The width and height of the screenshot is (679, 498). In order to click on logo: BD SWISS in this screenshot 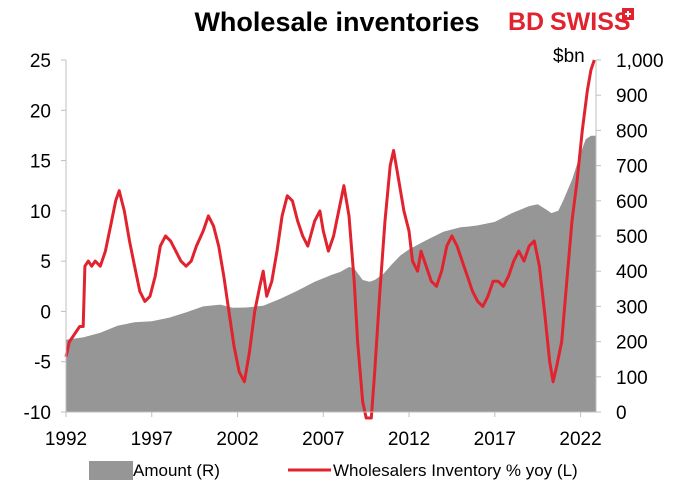, I will do `click(571, 22)`.